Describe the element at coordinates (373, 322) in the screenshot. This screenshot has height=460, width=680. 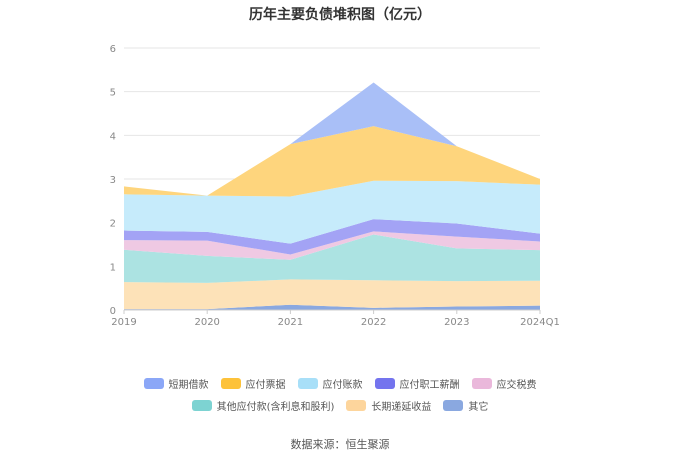
I see `x-tick-label: 2022` at that location.